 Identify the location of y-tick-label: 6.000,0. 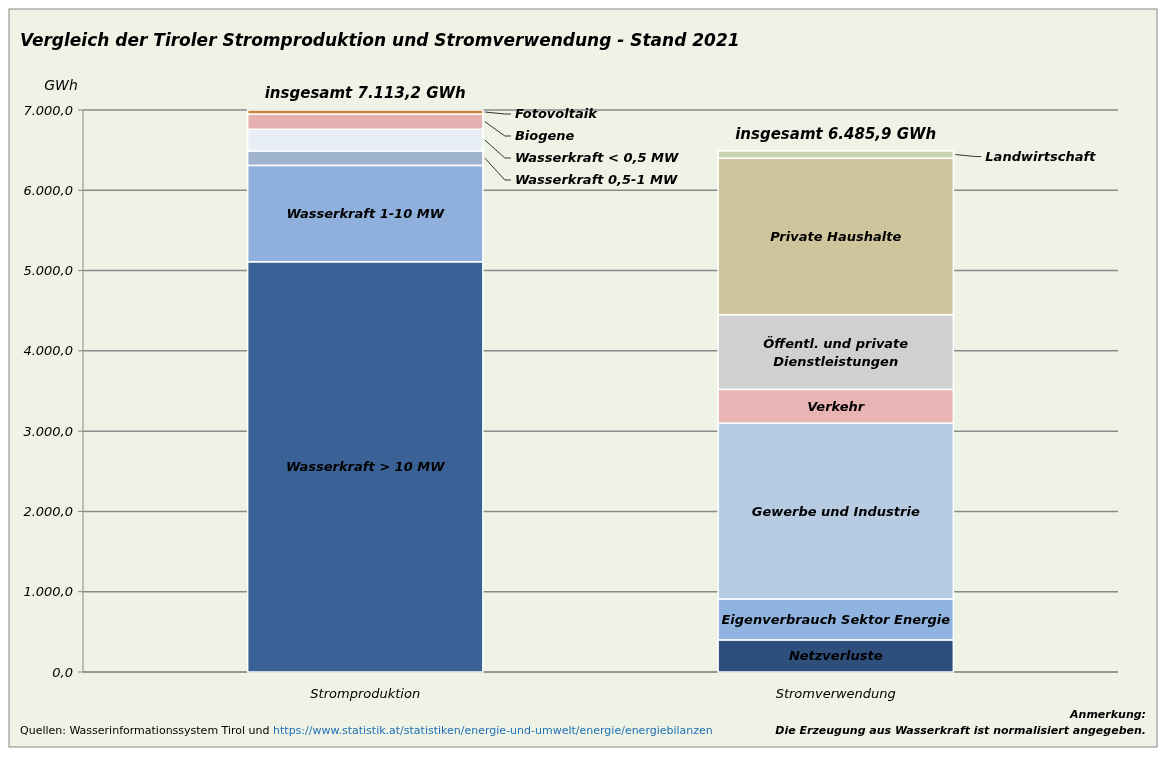
(48, 190).